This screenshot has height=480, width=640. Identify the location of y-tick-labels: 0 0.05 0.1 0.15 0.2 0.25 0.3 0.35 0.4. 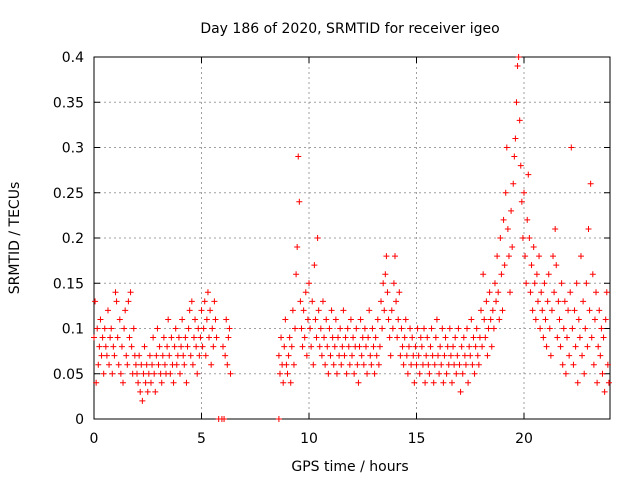
(68, 239).